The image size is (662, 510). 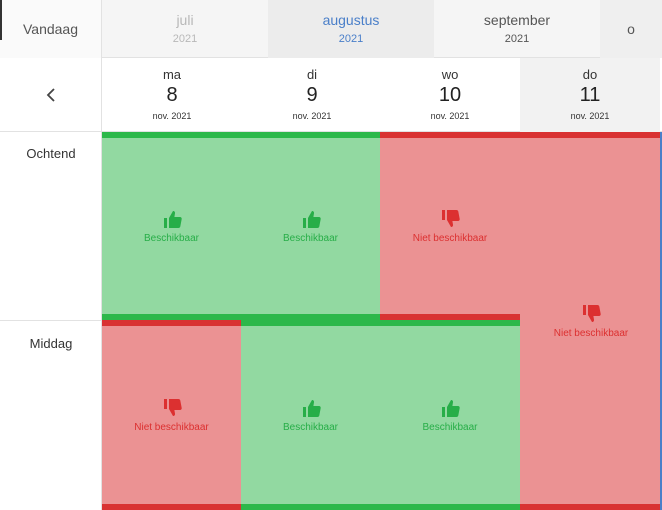 What do you see at coordinates (450, 74) in the screenshot?
I see `weekday: wo` at bounding box center [450, 74].